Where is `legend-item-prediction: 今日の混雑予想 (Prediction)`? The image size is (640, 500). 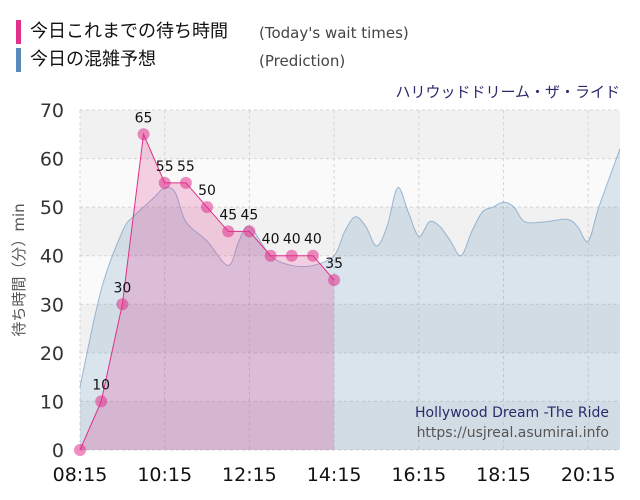 legend-item-prediction: 今日の混雑予想 (Prediction) is located at coordinates (320, 61).